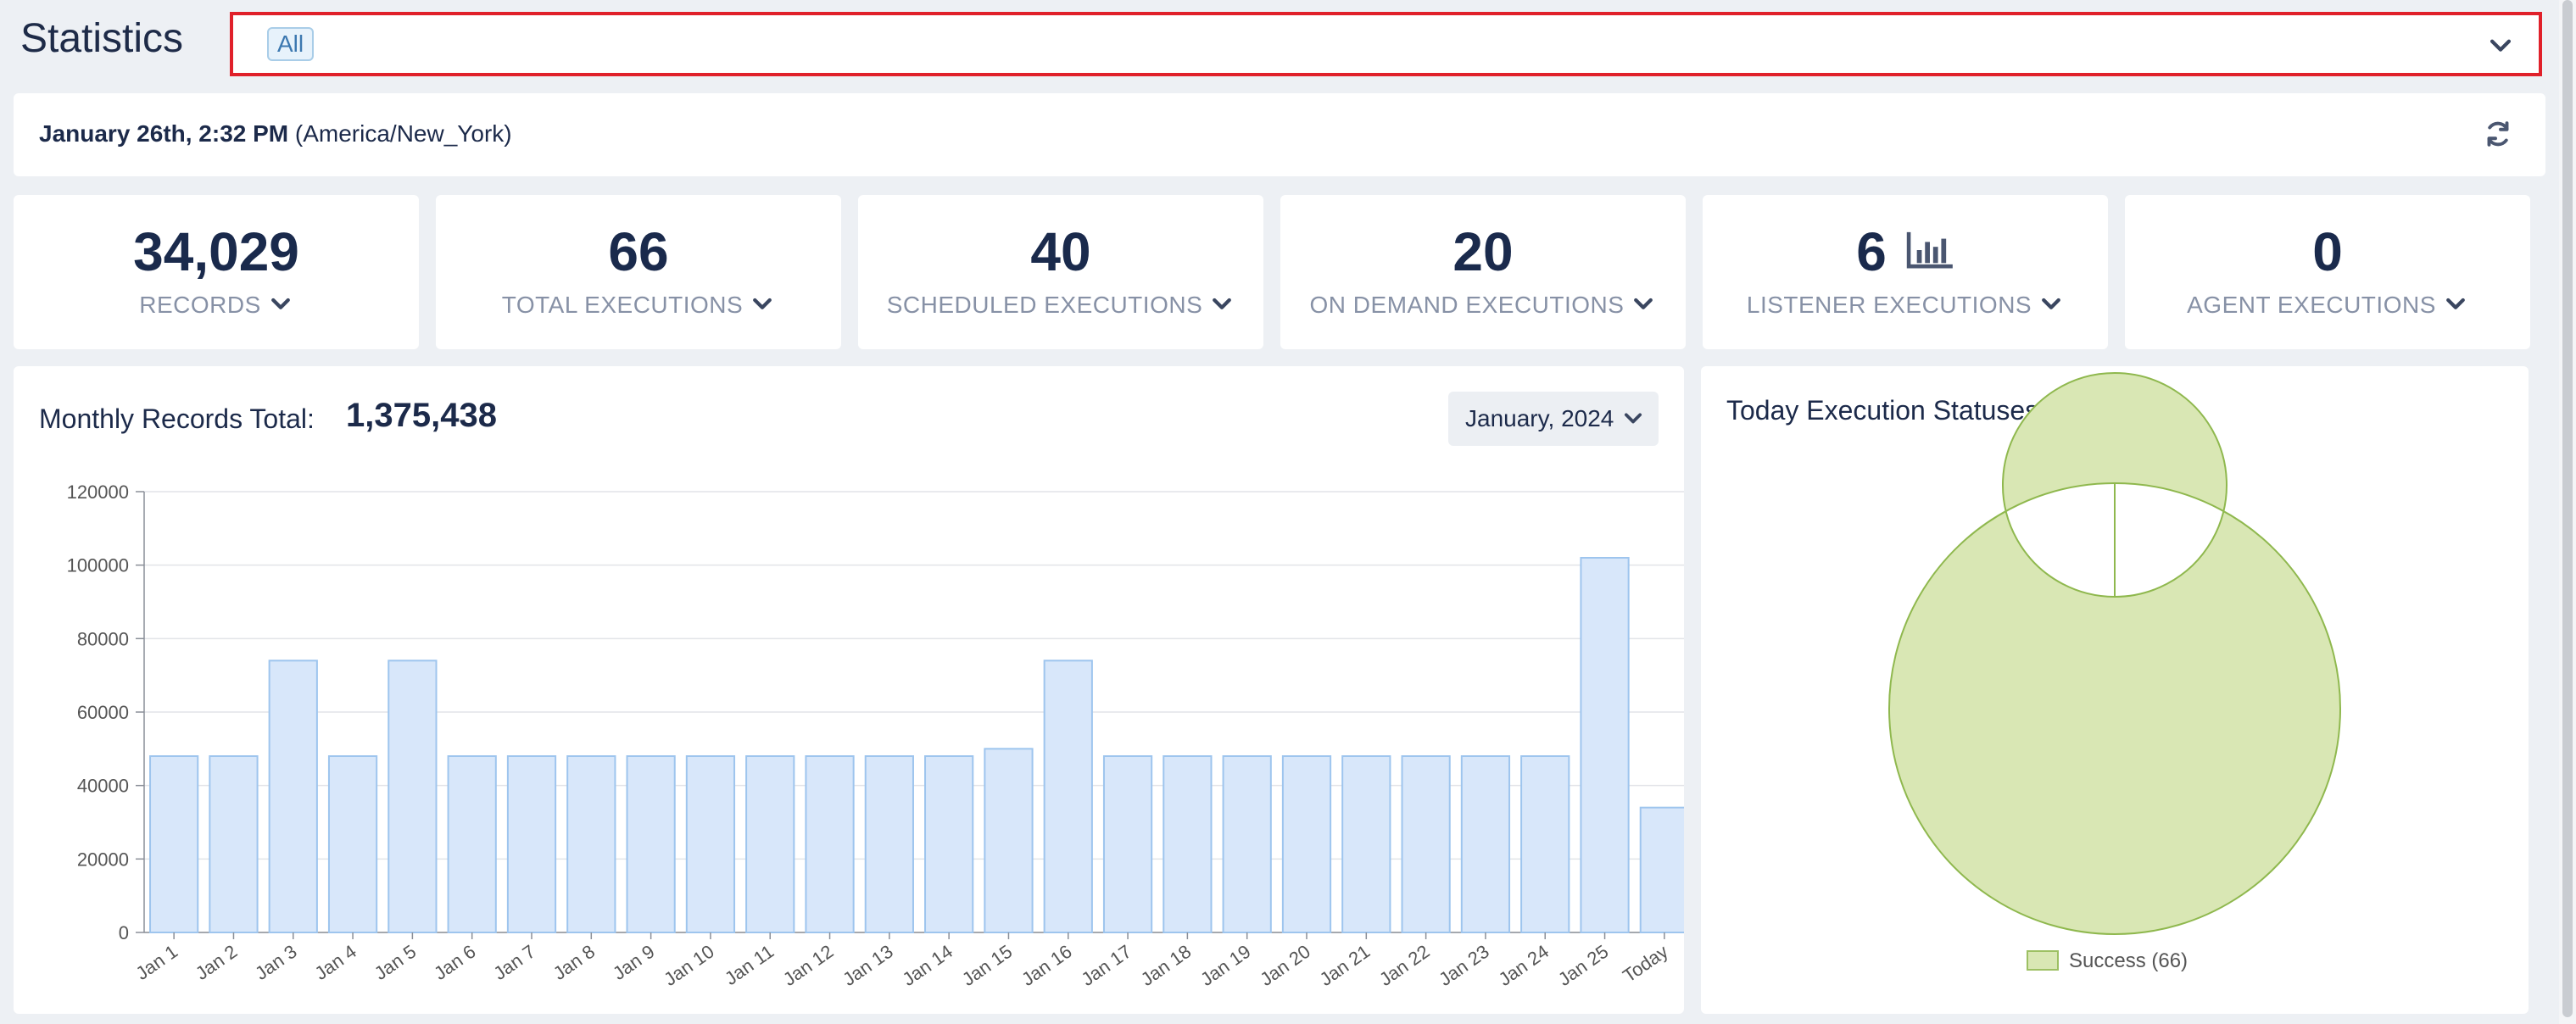 This screenshot has height=1024, width=2576. What do you see at coordinates (1046, 965) in the screenshot?
I see `x-tick-label: Jan 16` at bounding box center [1046, 965].